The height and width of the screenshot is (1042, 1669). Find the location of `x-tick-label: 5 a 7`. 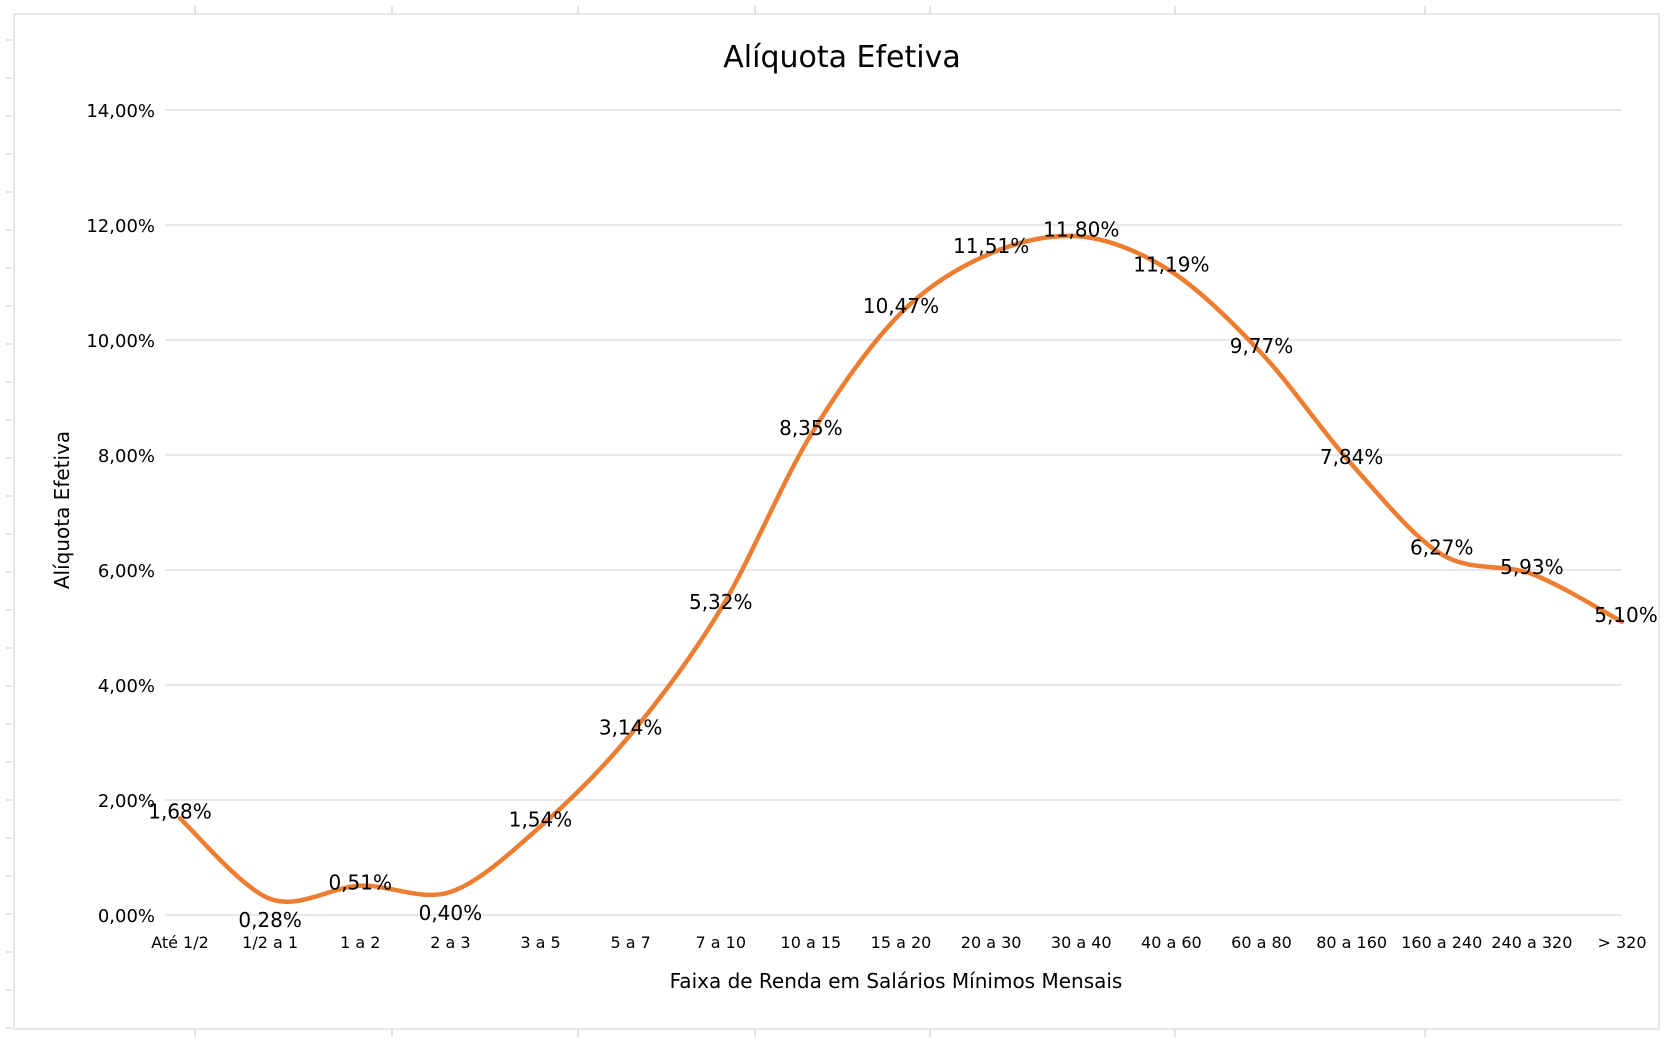

x-tick-label: 5 a 7 is located at coordinates (630, 942).